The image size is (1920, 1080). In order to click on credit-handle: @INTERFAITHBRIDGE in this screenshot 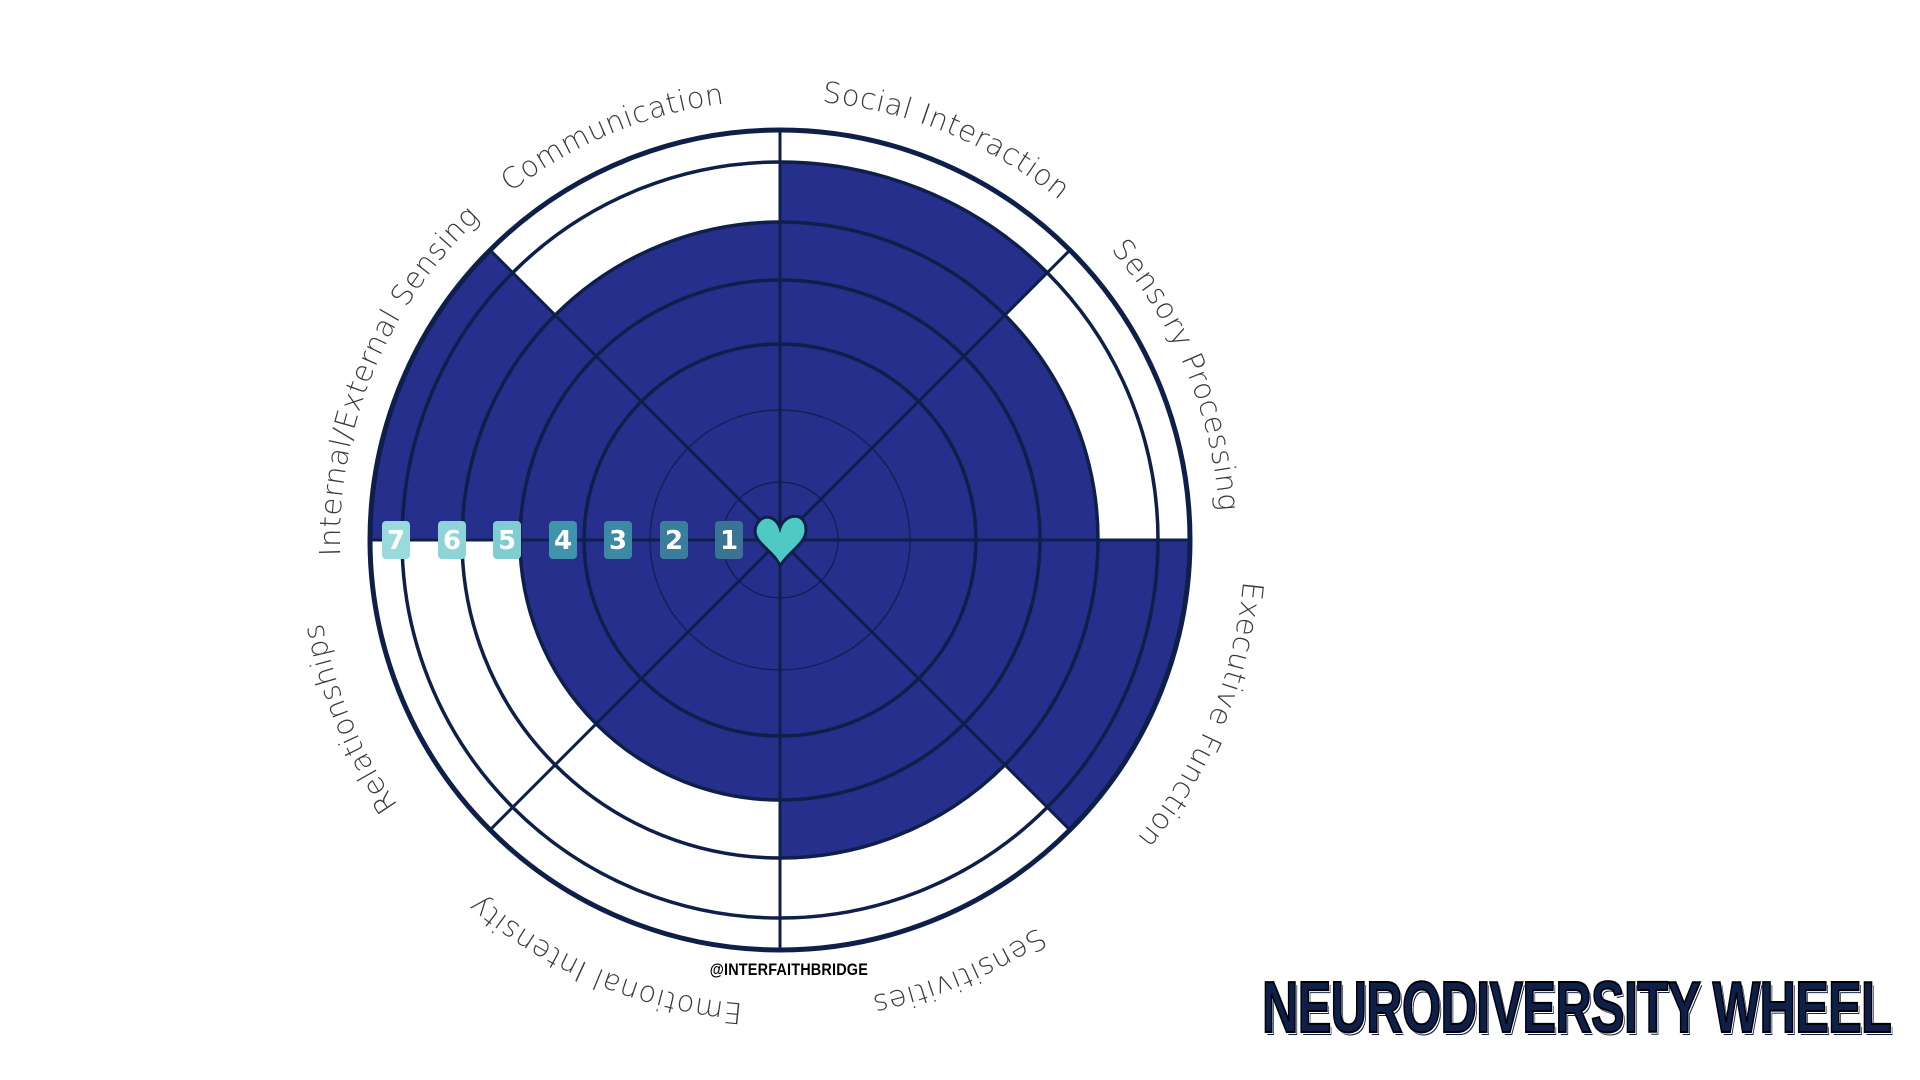, I will do `click(789, 969)`.